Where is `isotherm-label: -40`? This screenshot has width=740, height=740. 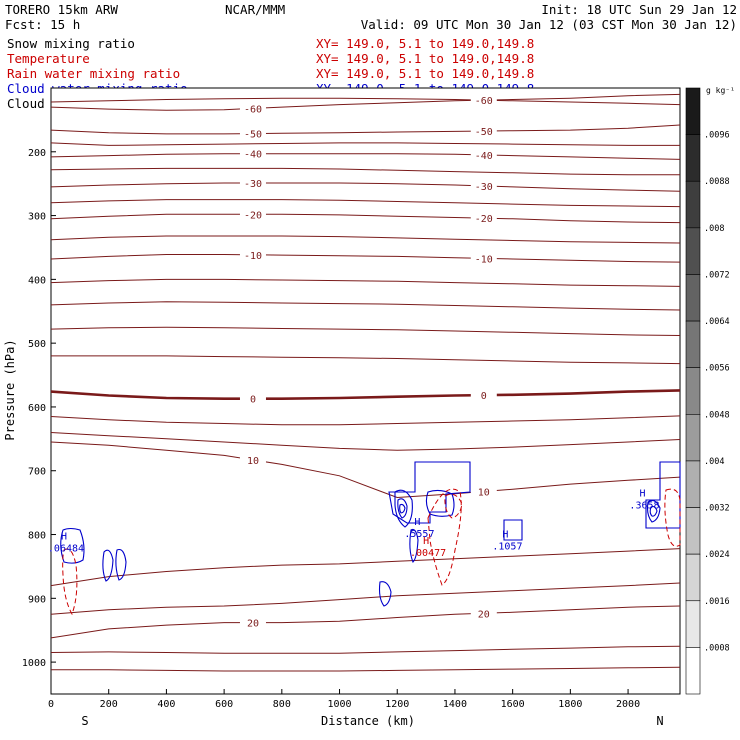 isotherm-label: -40 is located at coordinates (484, 156).